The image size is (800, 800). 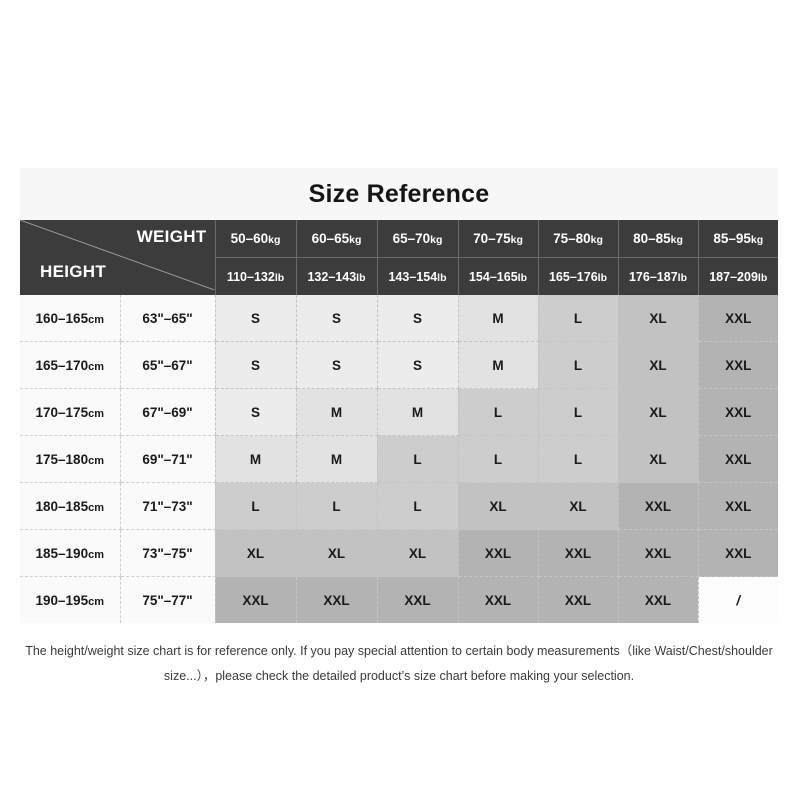 What do you see at coordinates (117, 255) in the screenshot?
I see `diagonal-divider-icon` at bounding box center [117, 255].